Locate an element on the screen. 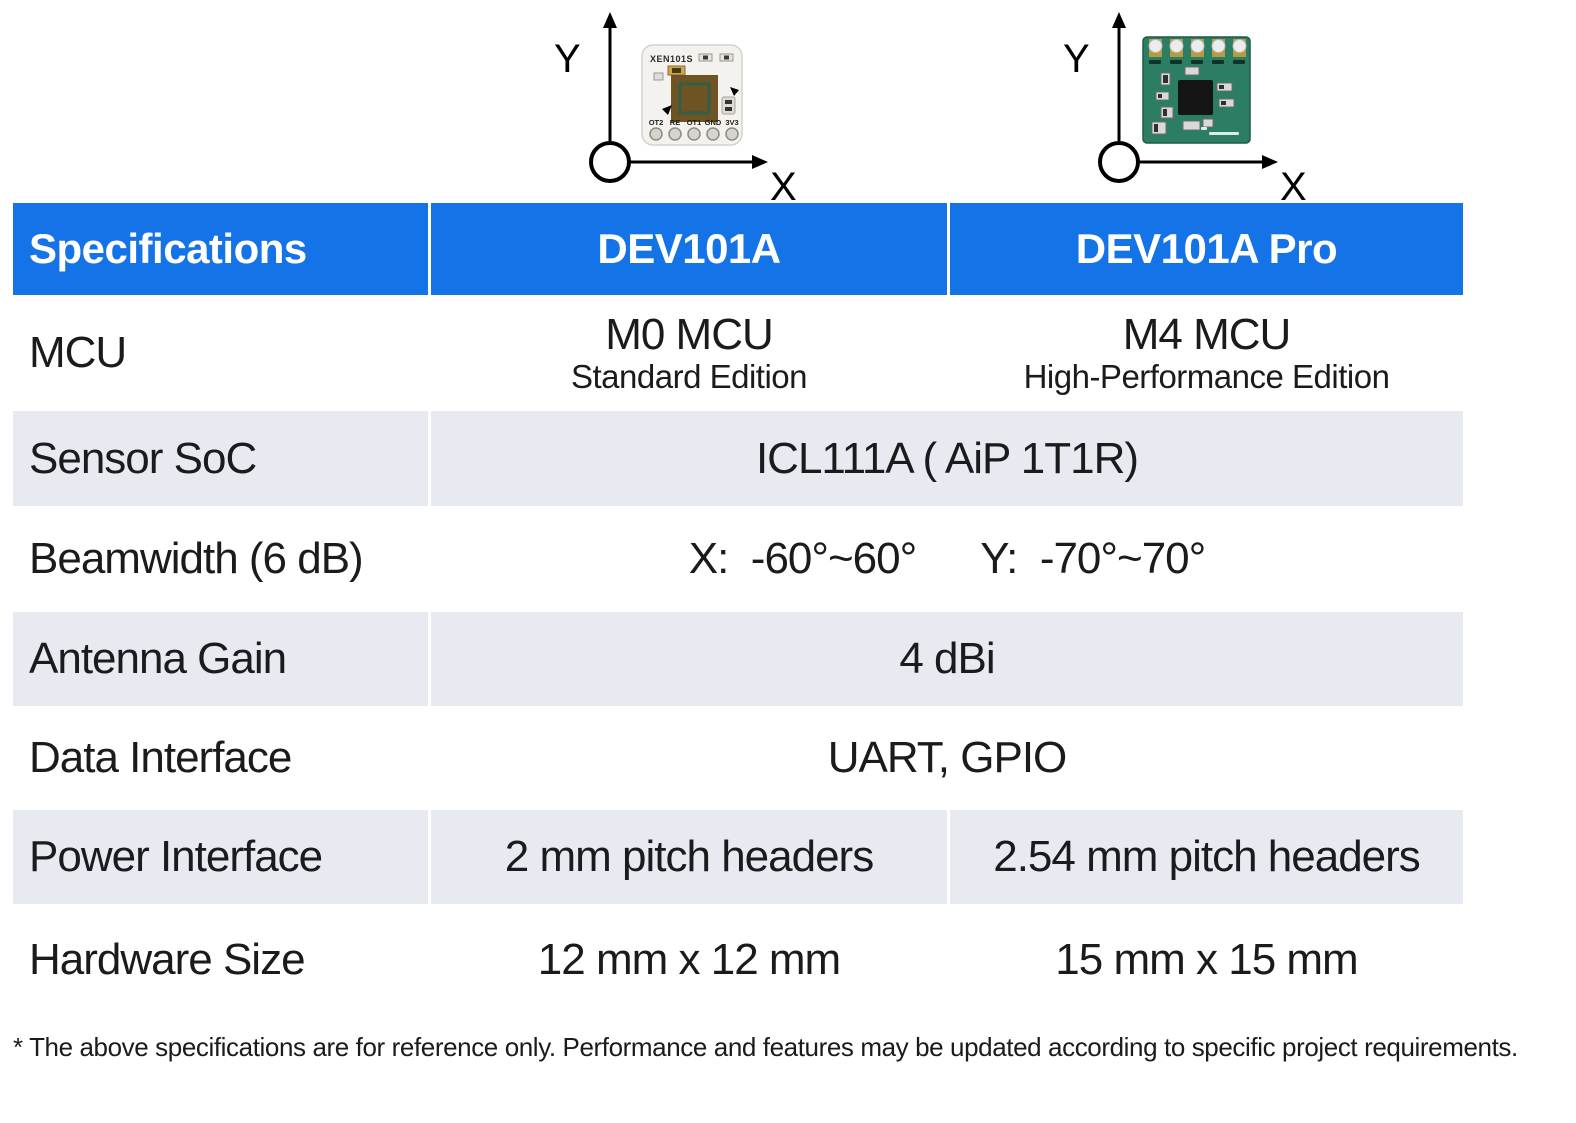 The height and width of the screenshot is (1123, 1576). antenna-gain-value: 4 dBi is located at coordinates (947, 658).